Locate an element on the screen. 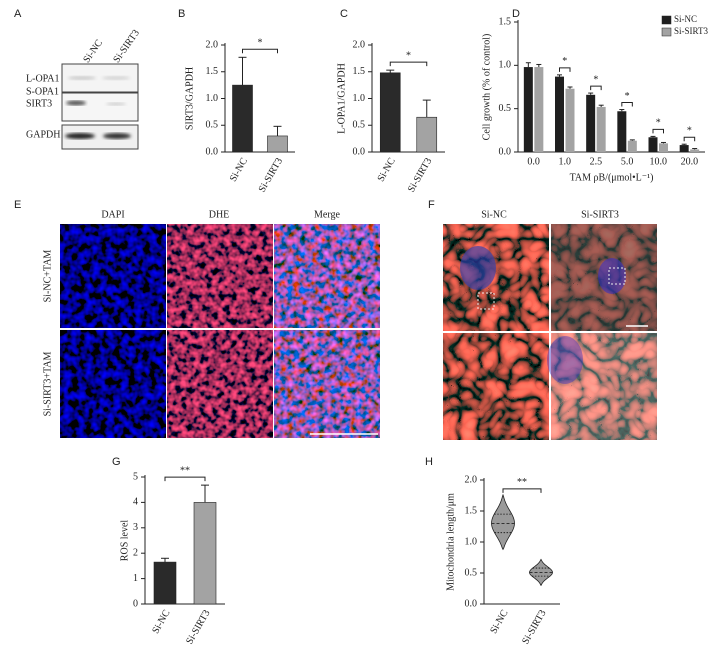 This screenshot has height=652, width=720. x-tick-label: 2.5 is located at coordinates (596, 161).